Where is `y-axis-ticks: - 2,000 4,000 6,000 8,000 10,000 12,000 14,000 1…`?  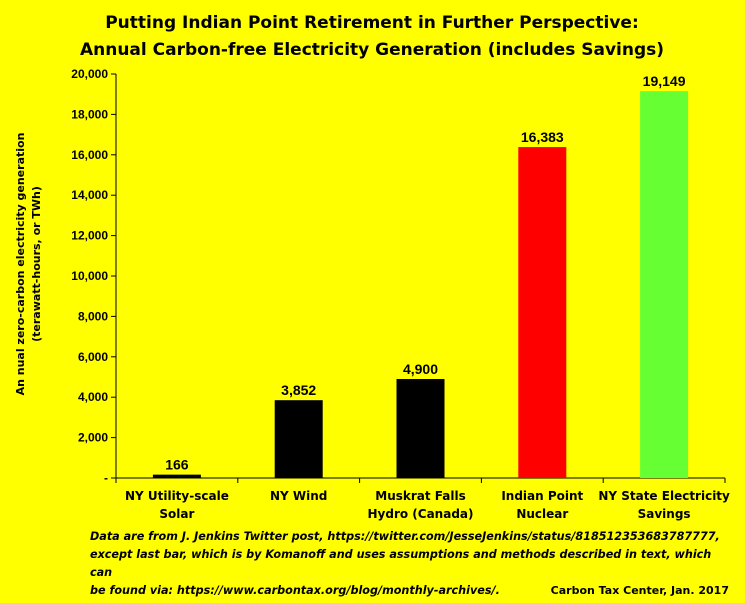
y-axis-ticks: - 2,000 4,000 6,000 8,000 10,000 12,000 14,000 1… is located at coordinates (93, 276).